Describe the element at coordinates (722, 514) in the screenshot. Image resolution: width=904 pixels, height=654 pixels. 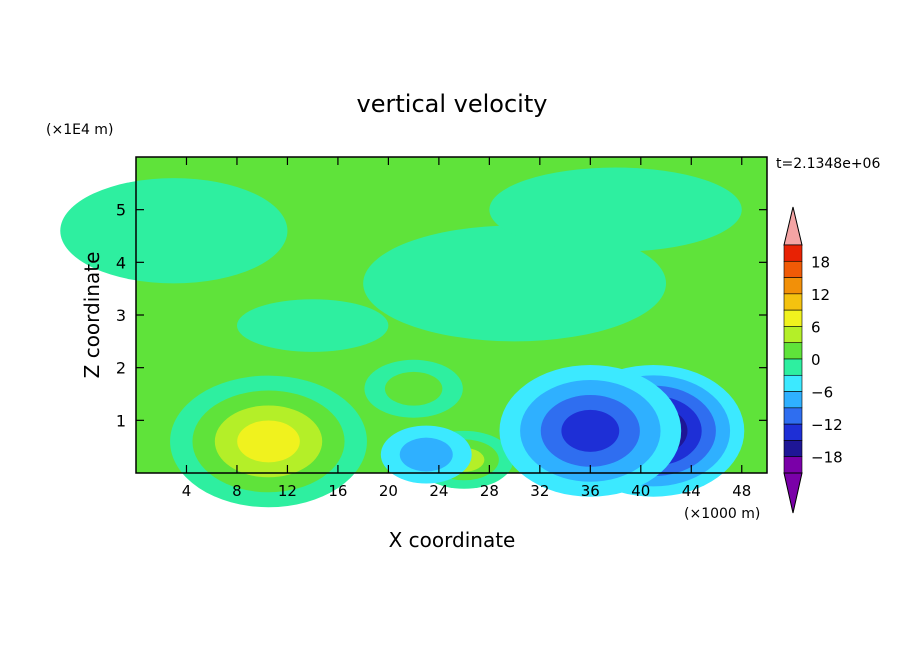
I see `x-unit-label: (×1000 m)` at that location.